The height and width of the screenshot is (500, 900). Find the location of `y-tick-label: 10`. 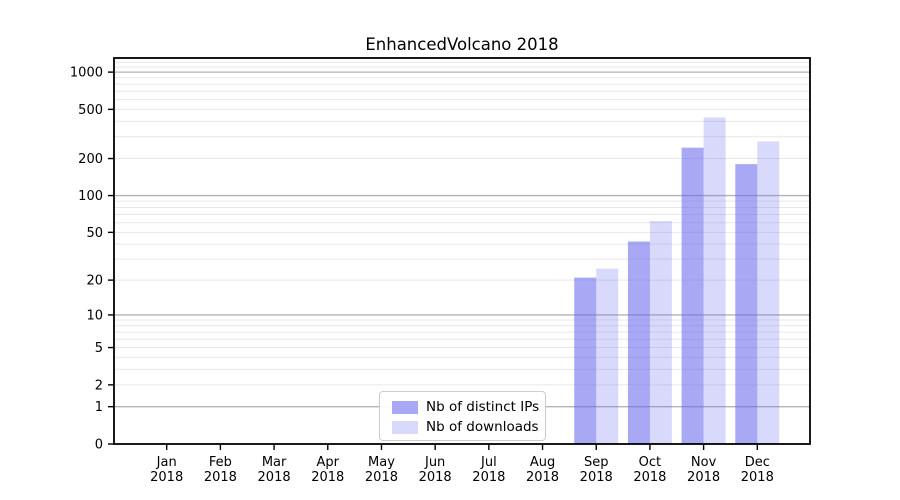

y-tick-label: 10 is located at coordinates (94, 315).